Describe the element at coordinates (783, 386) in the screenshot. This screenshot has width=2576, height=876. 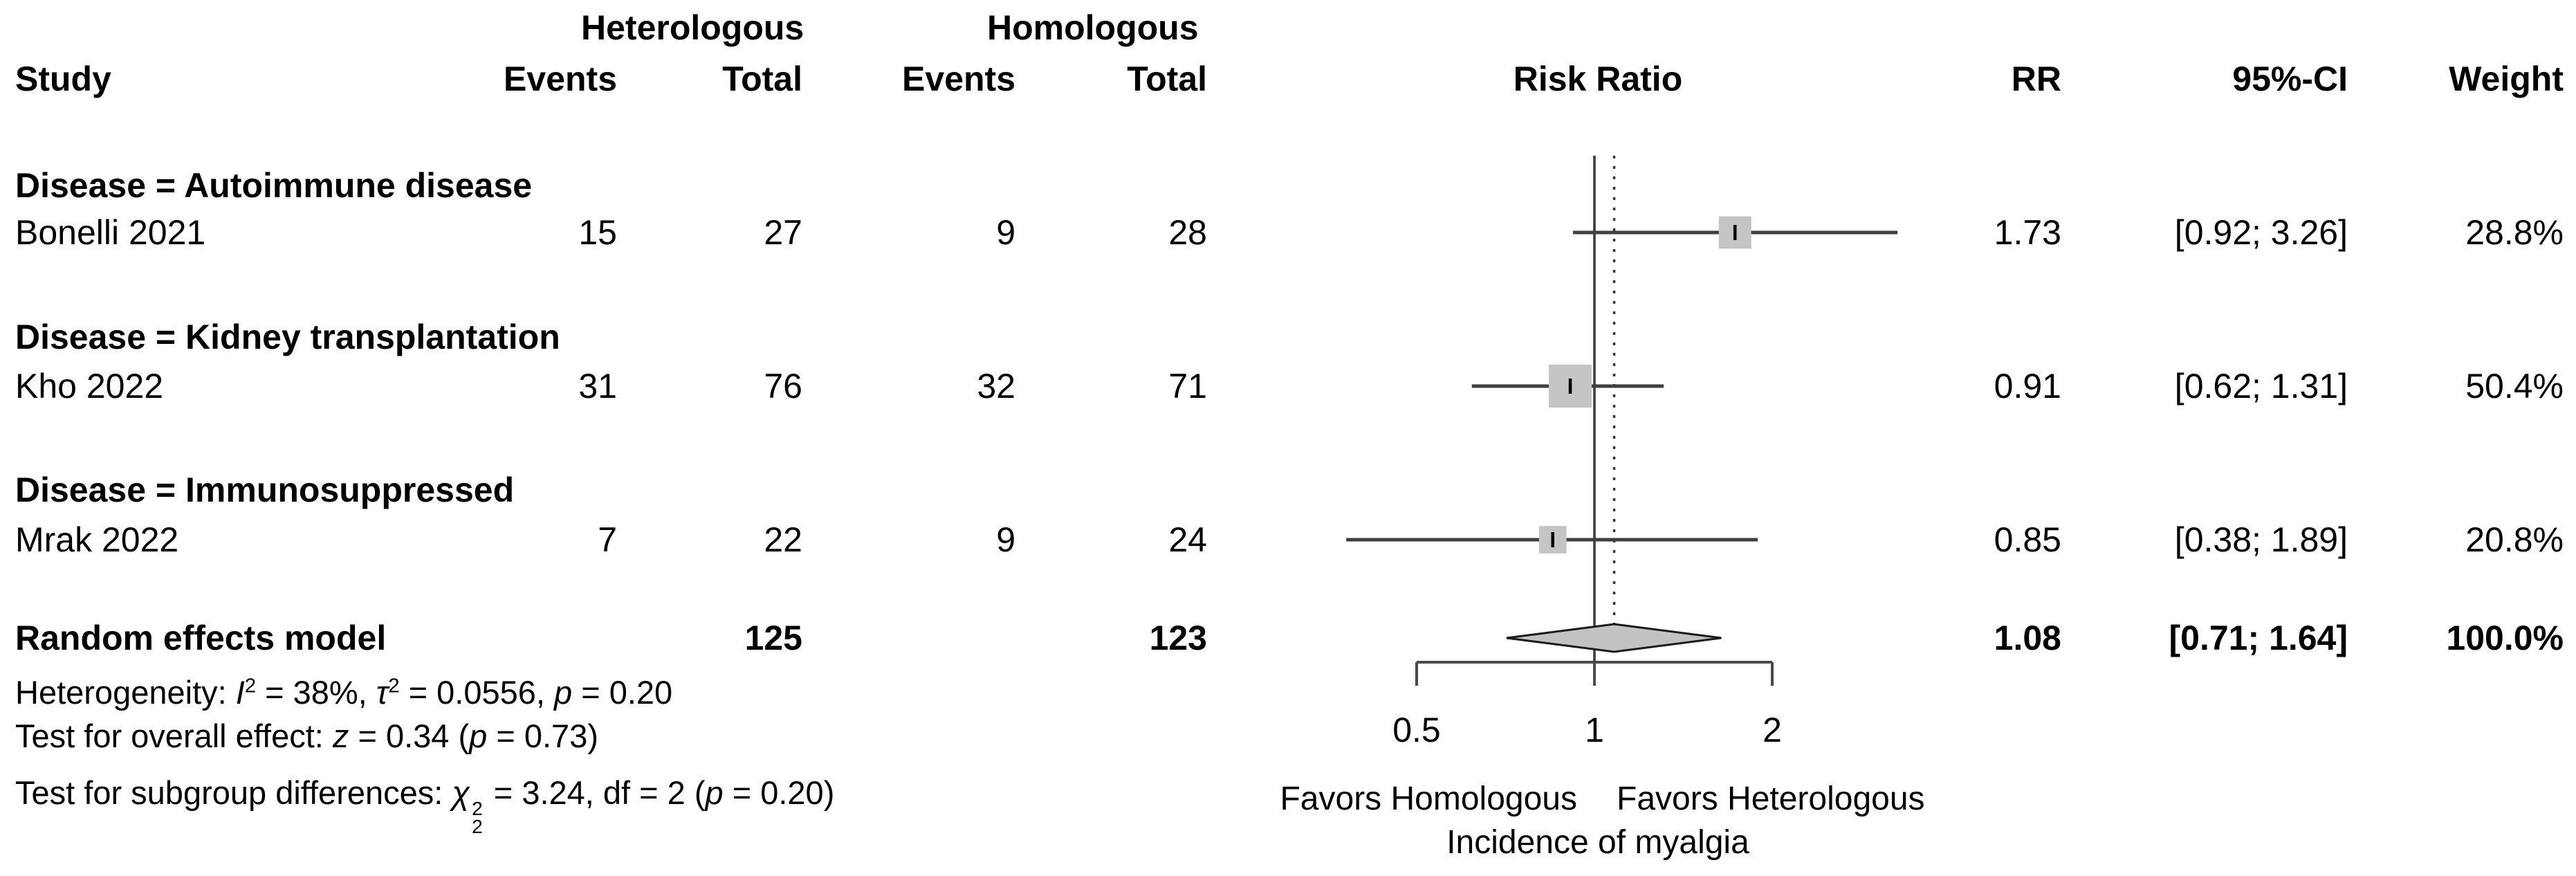
I see `het-total-cell: 76` at that location.